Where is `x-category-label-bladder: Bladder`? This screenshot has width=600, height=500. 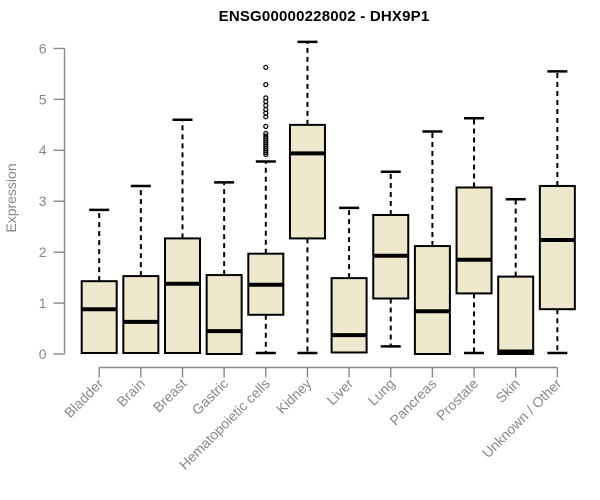 x-category-label-bladder: Bladder is located at coordinates (84, 398).